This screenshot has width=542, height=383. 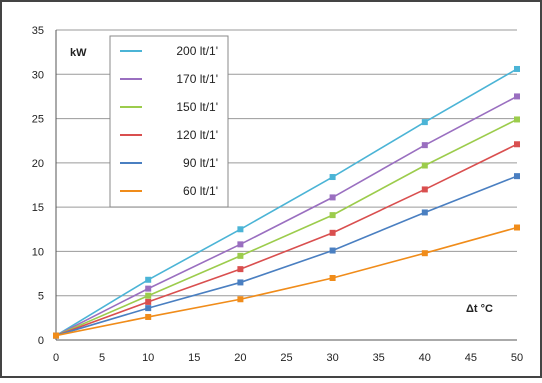 What do you see at coordinates (102, 358) in the screenshot?
I see `x-tick-label: 5` at bounding box center [102, 358].